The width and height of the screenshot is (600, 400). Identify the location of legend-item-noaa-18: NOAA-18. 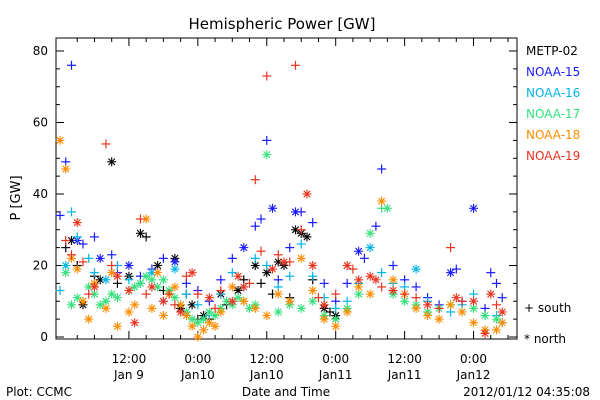
(553, 135).